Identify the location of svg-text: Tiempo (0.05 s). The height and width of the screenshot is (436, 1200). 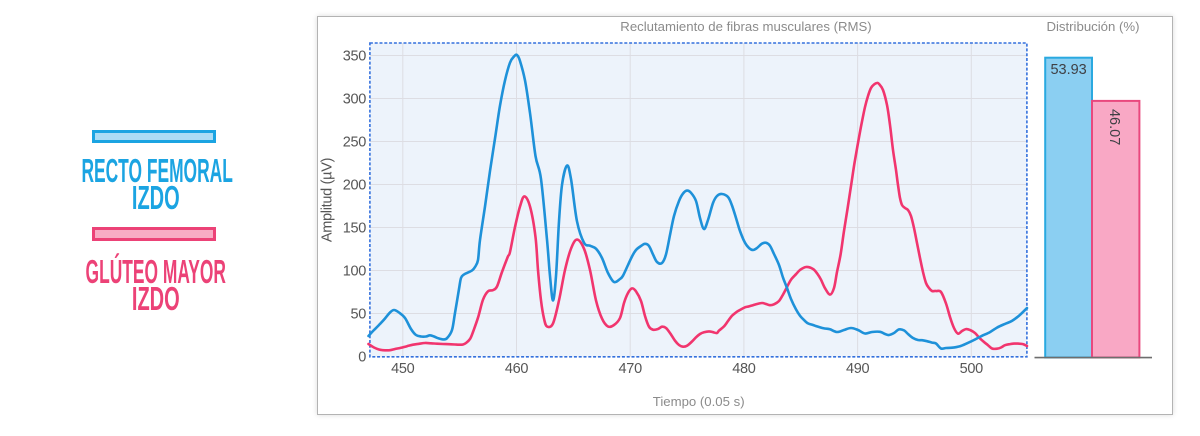
(699, 401).